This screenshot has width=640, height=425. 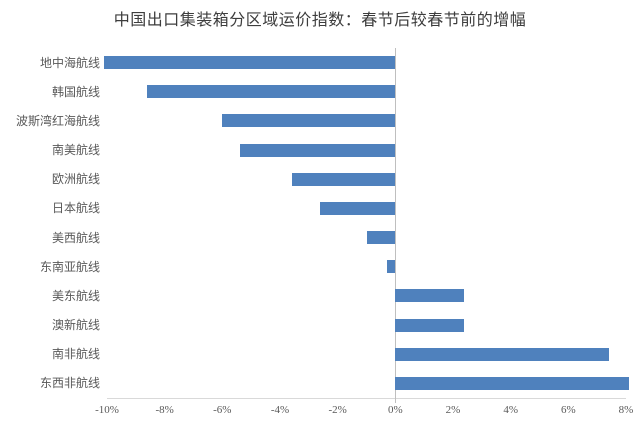 What do you see at coordinates (337, 410) in the screenshot?
I see `x-tick-label: -2%` at bounding box center [337, 410].